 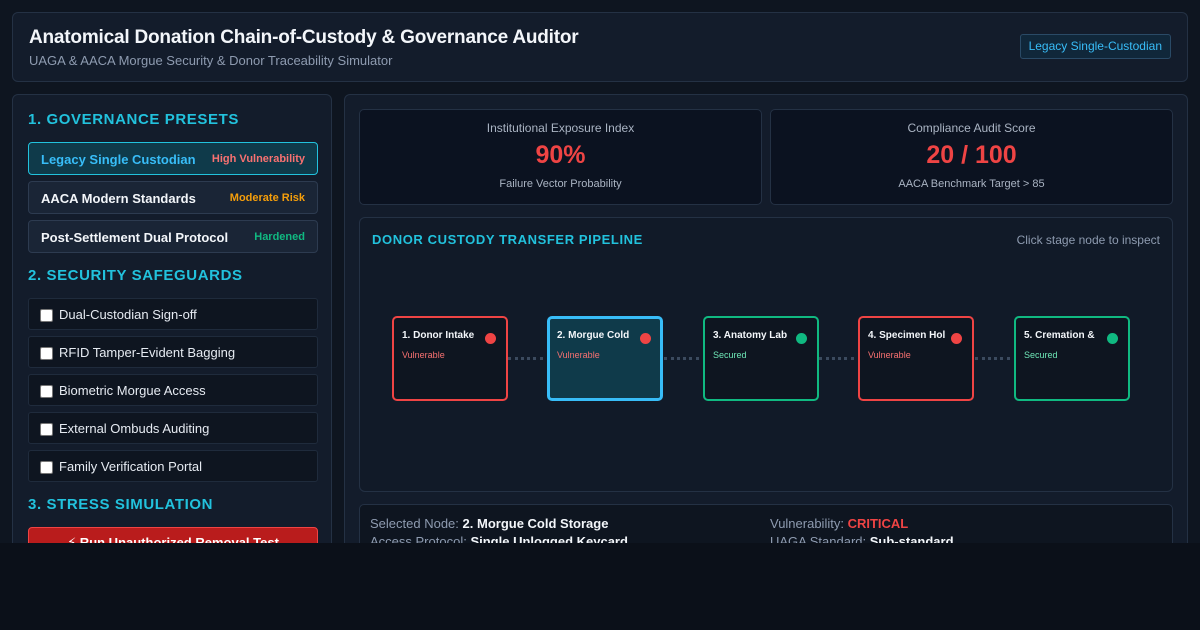 What do you see at coordinates (135, 237) in the screenshot?
I see `preset-name: Post-Settlement Dual Protocol` at bounding box center [135, 237].